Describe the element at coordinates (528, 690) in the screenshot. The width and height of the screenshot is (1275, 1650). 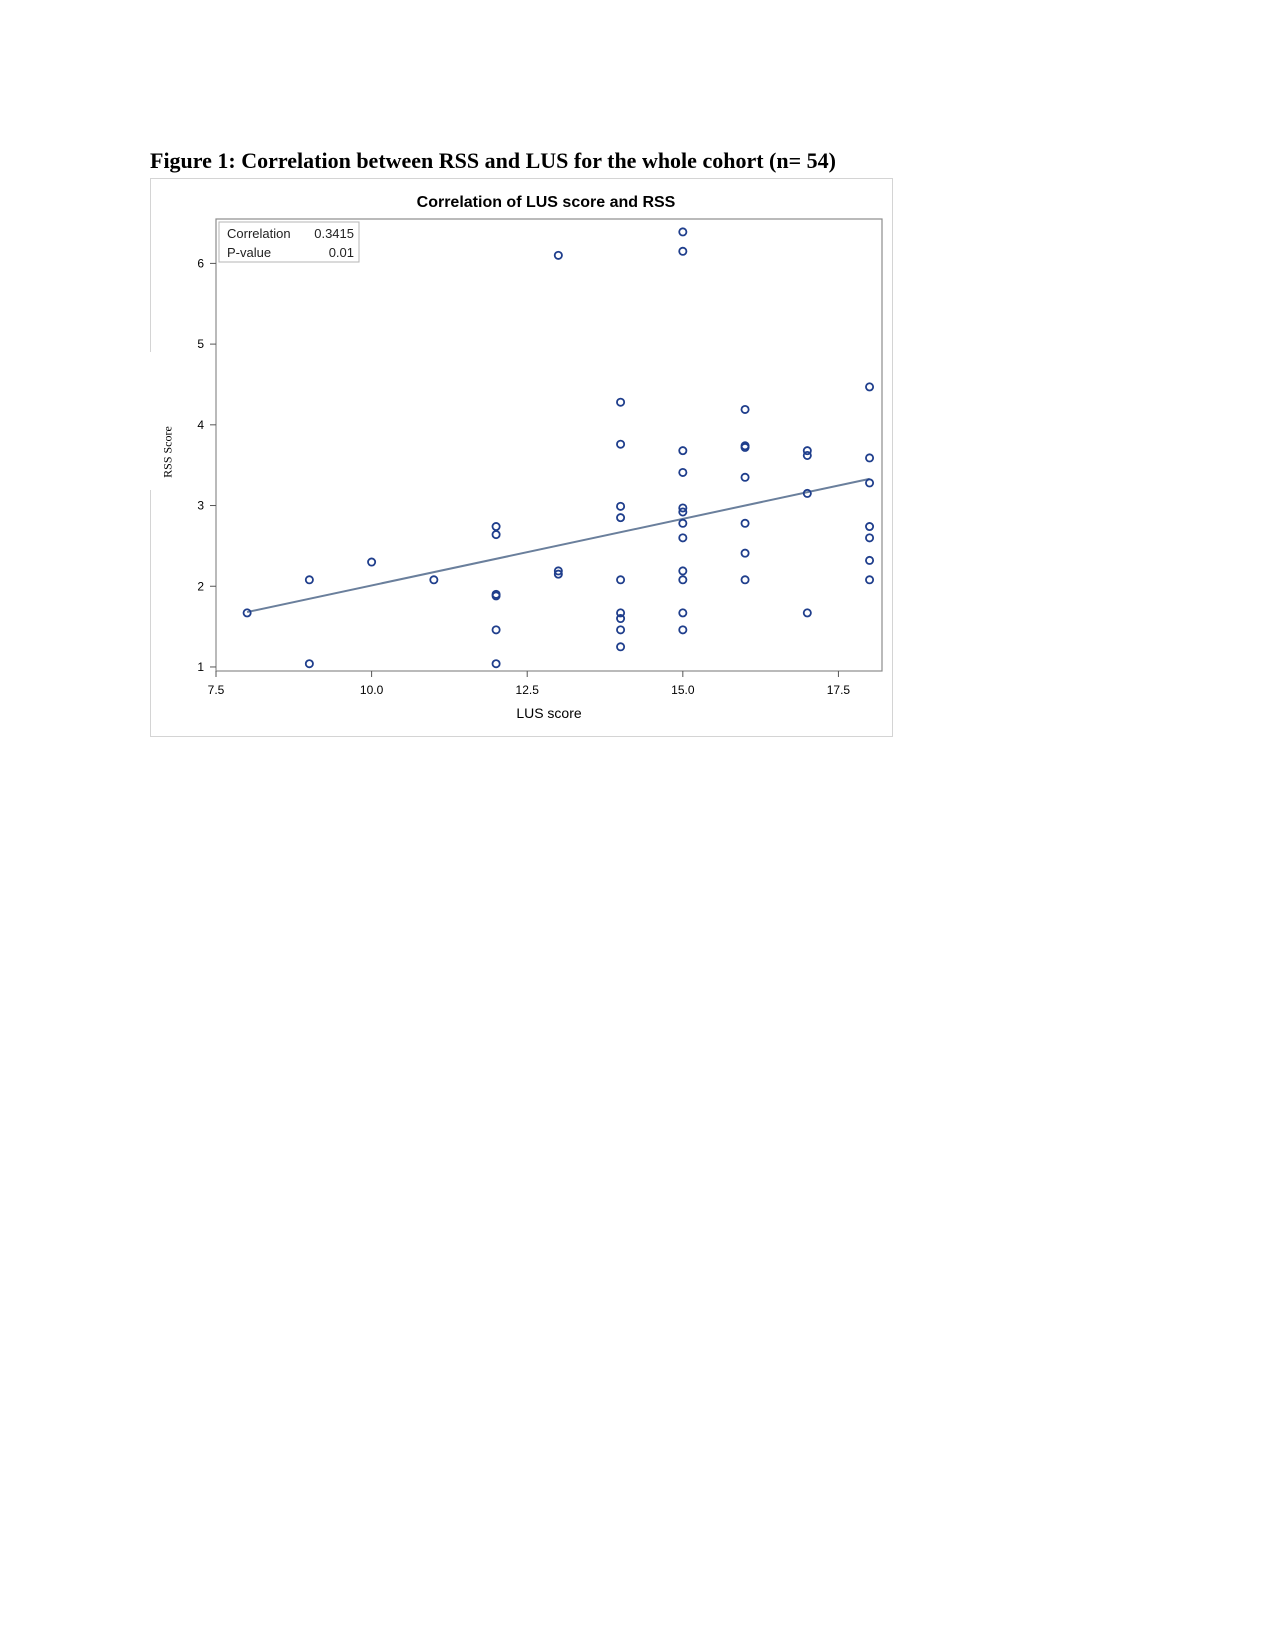
I see `x-tick-label: 12.5` at that location.